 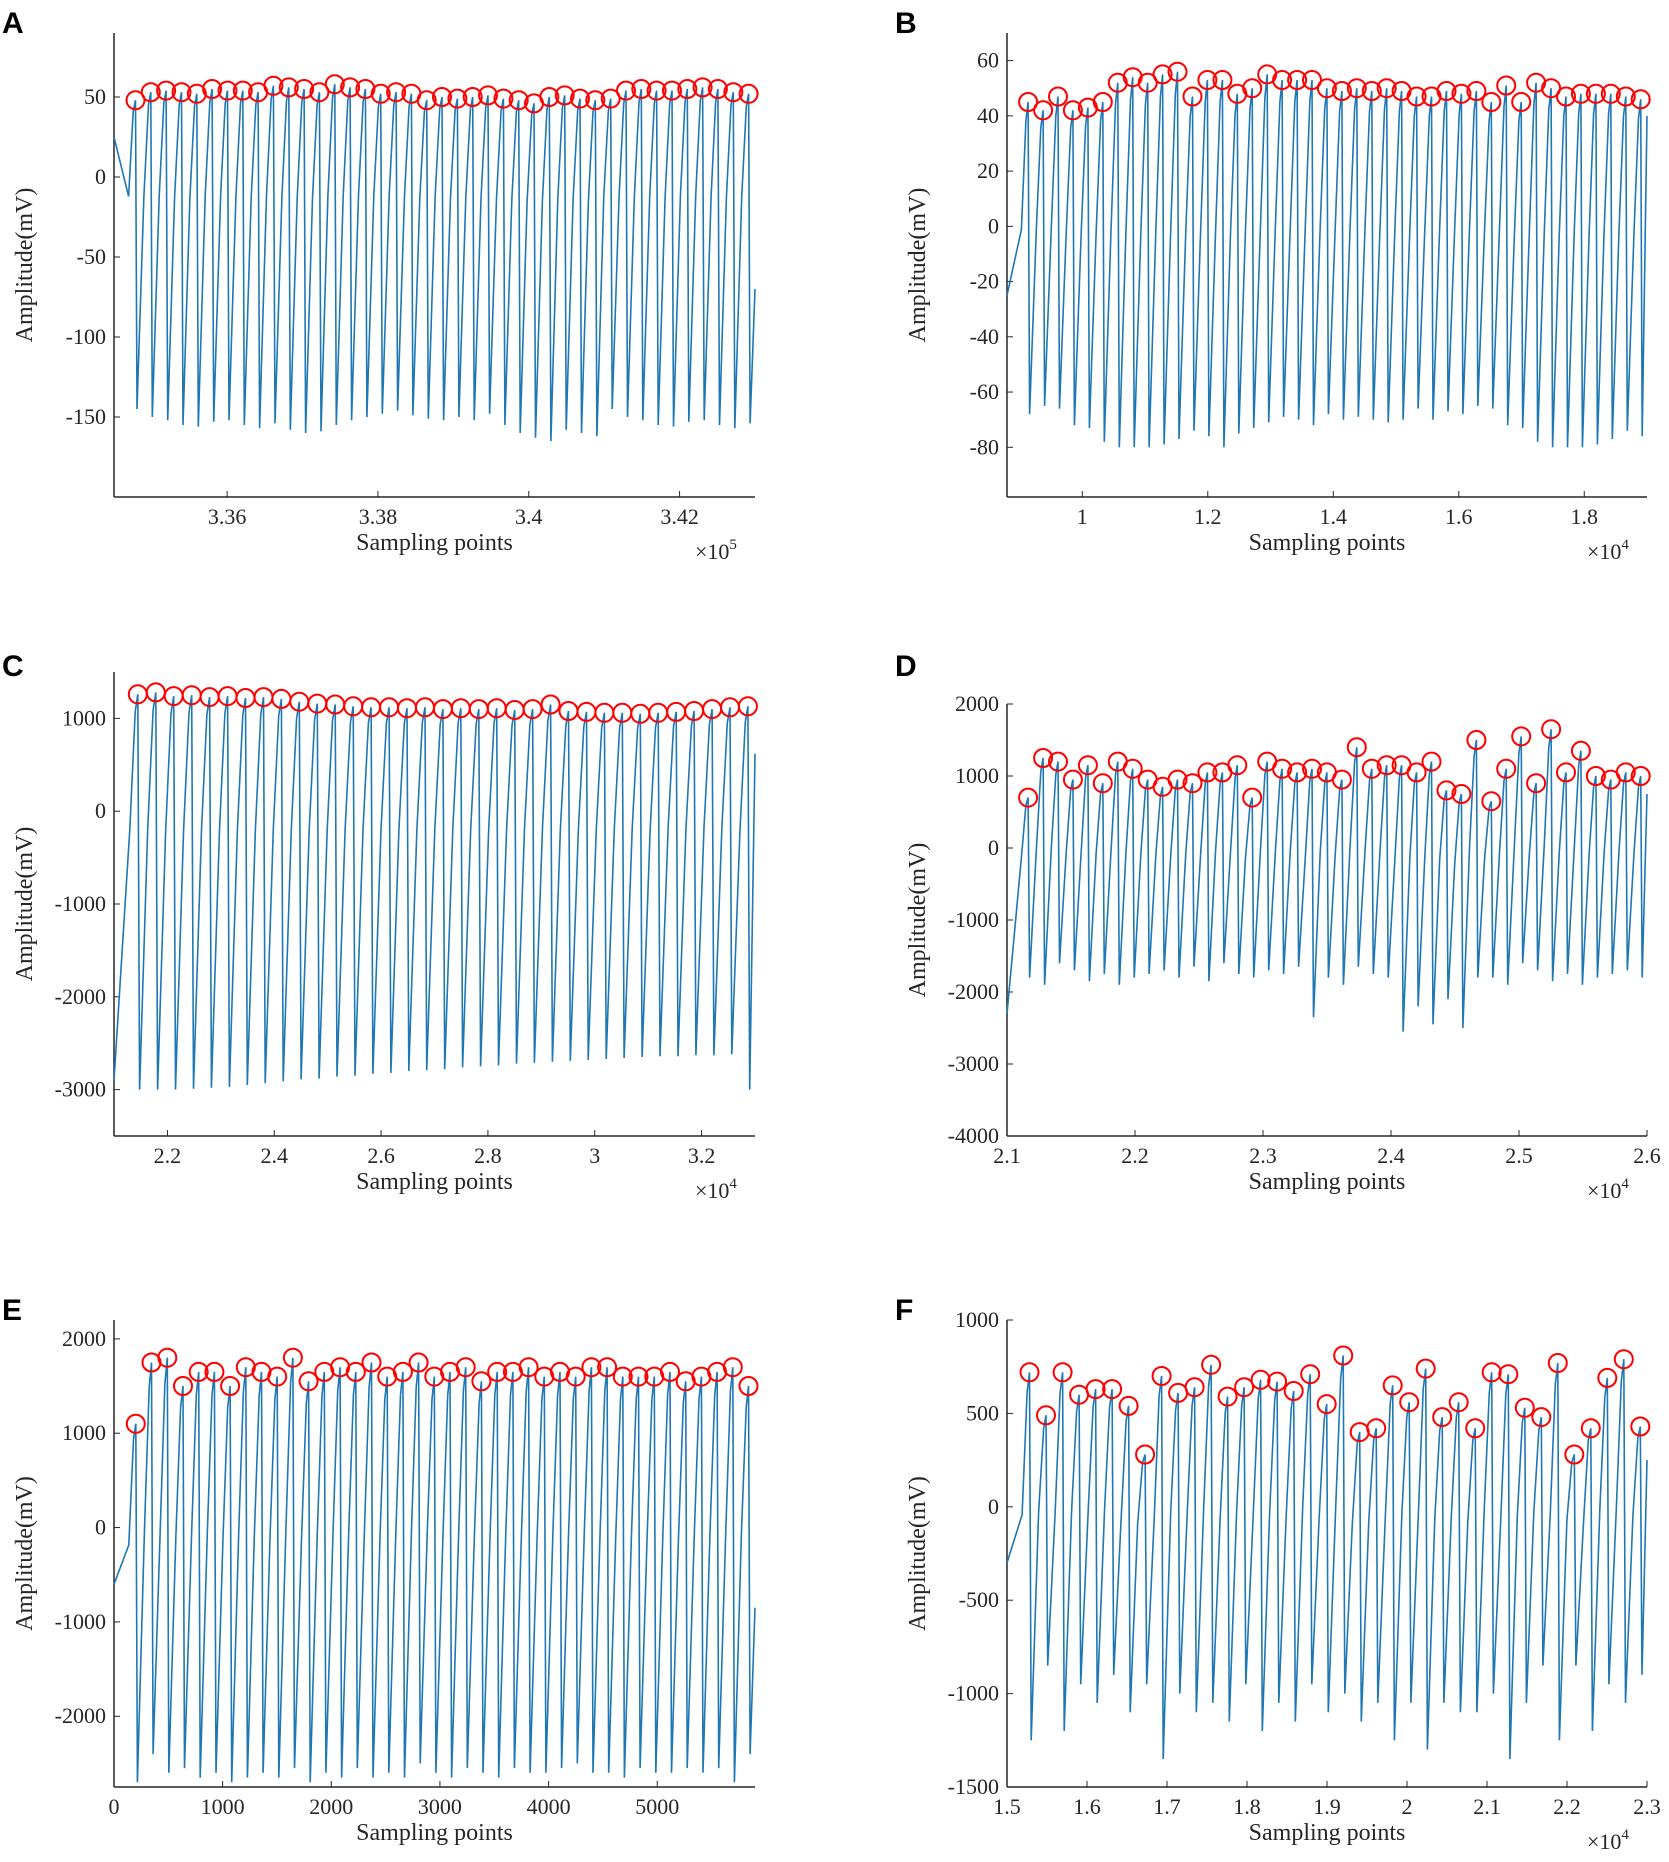 What do you see at coordinates (529, 516) in the screenshot?
I see `x-tick-label: 3.4` at bounding box center [529, 516].